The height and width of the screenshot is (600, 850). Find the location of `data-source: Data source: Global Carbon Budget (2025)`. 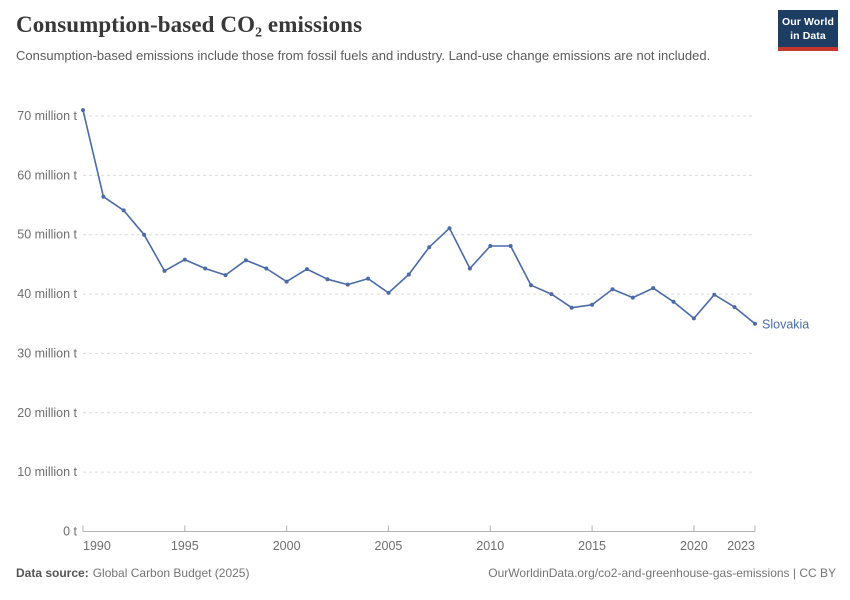

data-source: Data source: Global Carbon Budget (2025) is located at coordinates (132, 573).